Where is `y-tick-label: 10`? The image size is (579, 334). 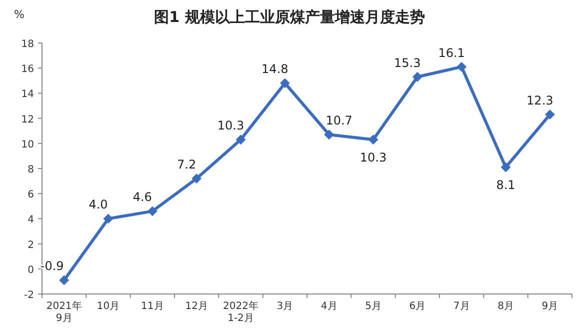
y-tick-label: 10 is located at coordinates (27, 144).